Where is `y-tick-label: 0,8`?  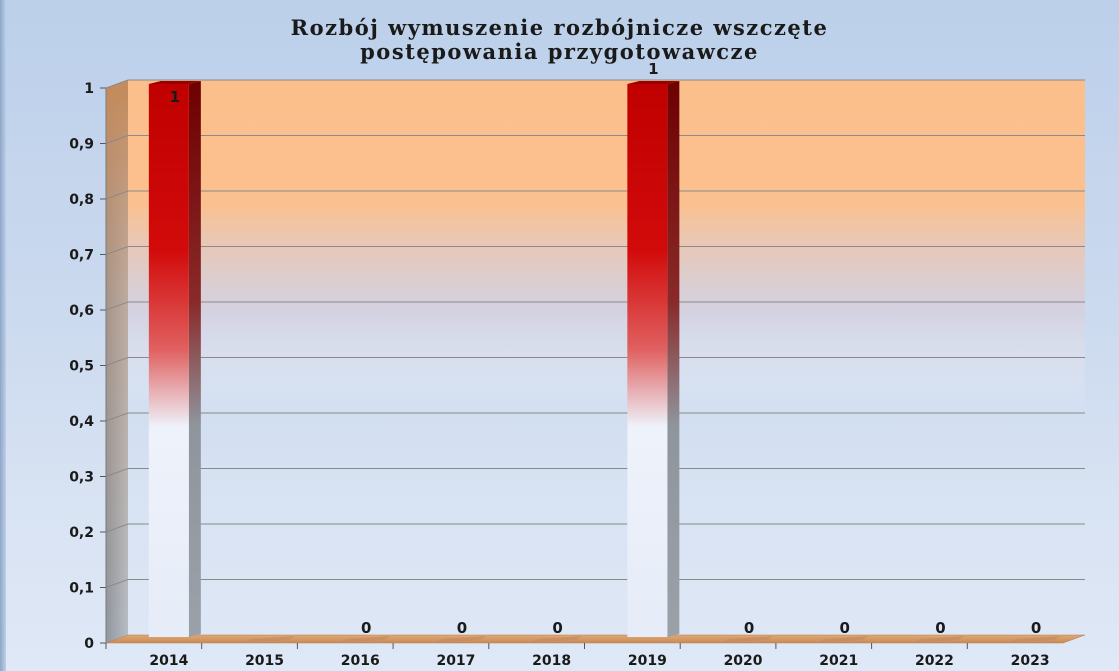
y-tick-label: 0,8 is located at coordinates (81, 200).